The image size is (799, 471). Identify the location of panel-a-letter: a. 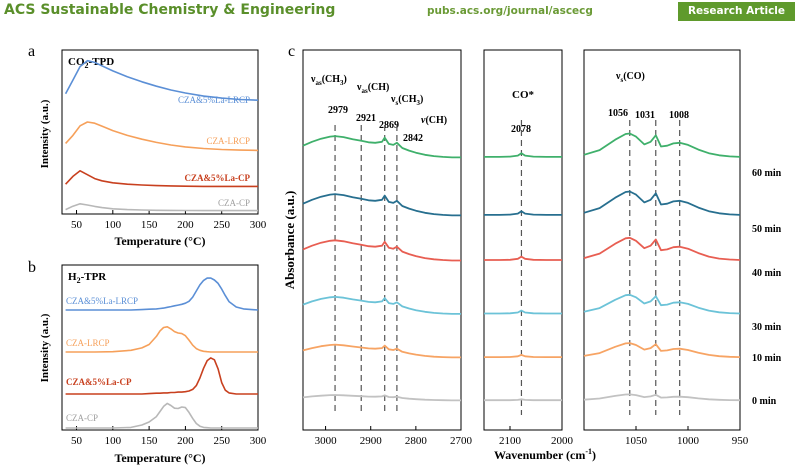
(31, 51).